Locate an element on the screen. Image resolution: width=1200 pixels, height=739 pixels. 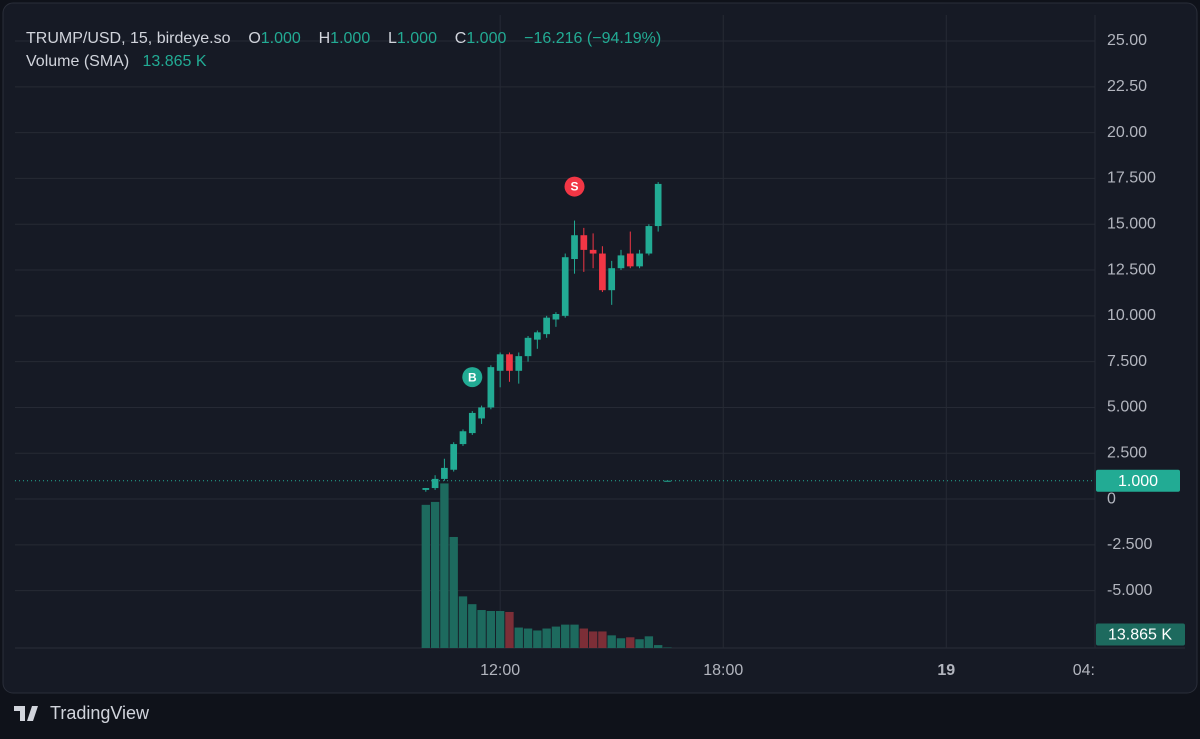
ohlc-name: H is located at coordinates (324, 38).